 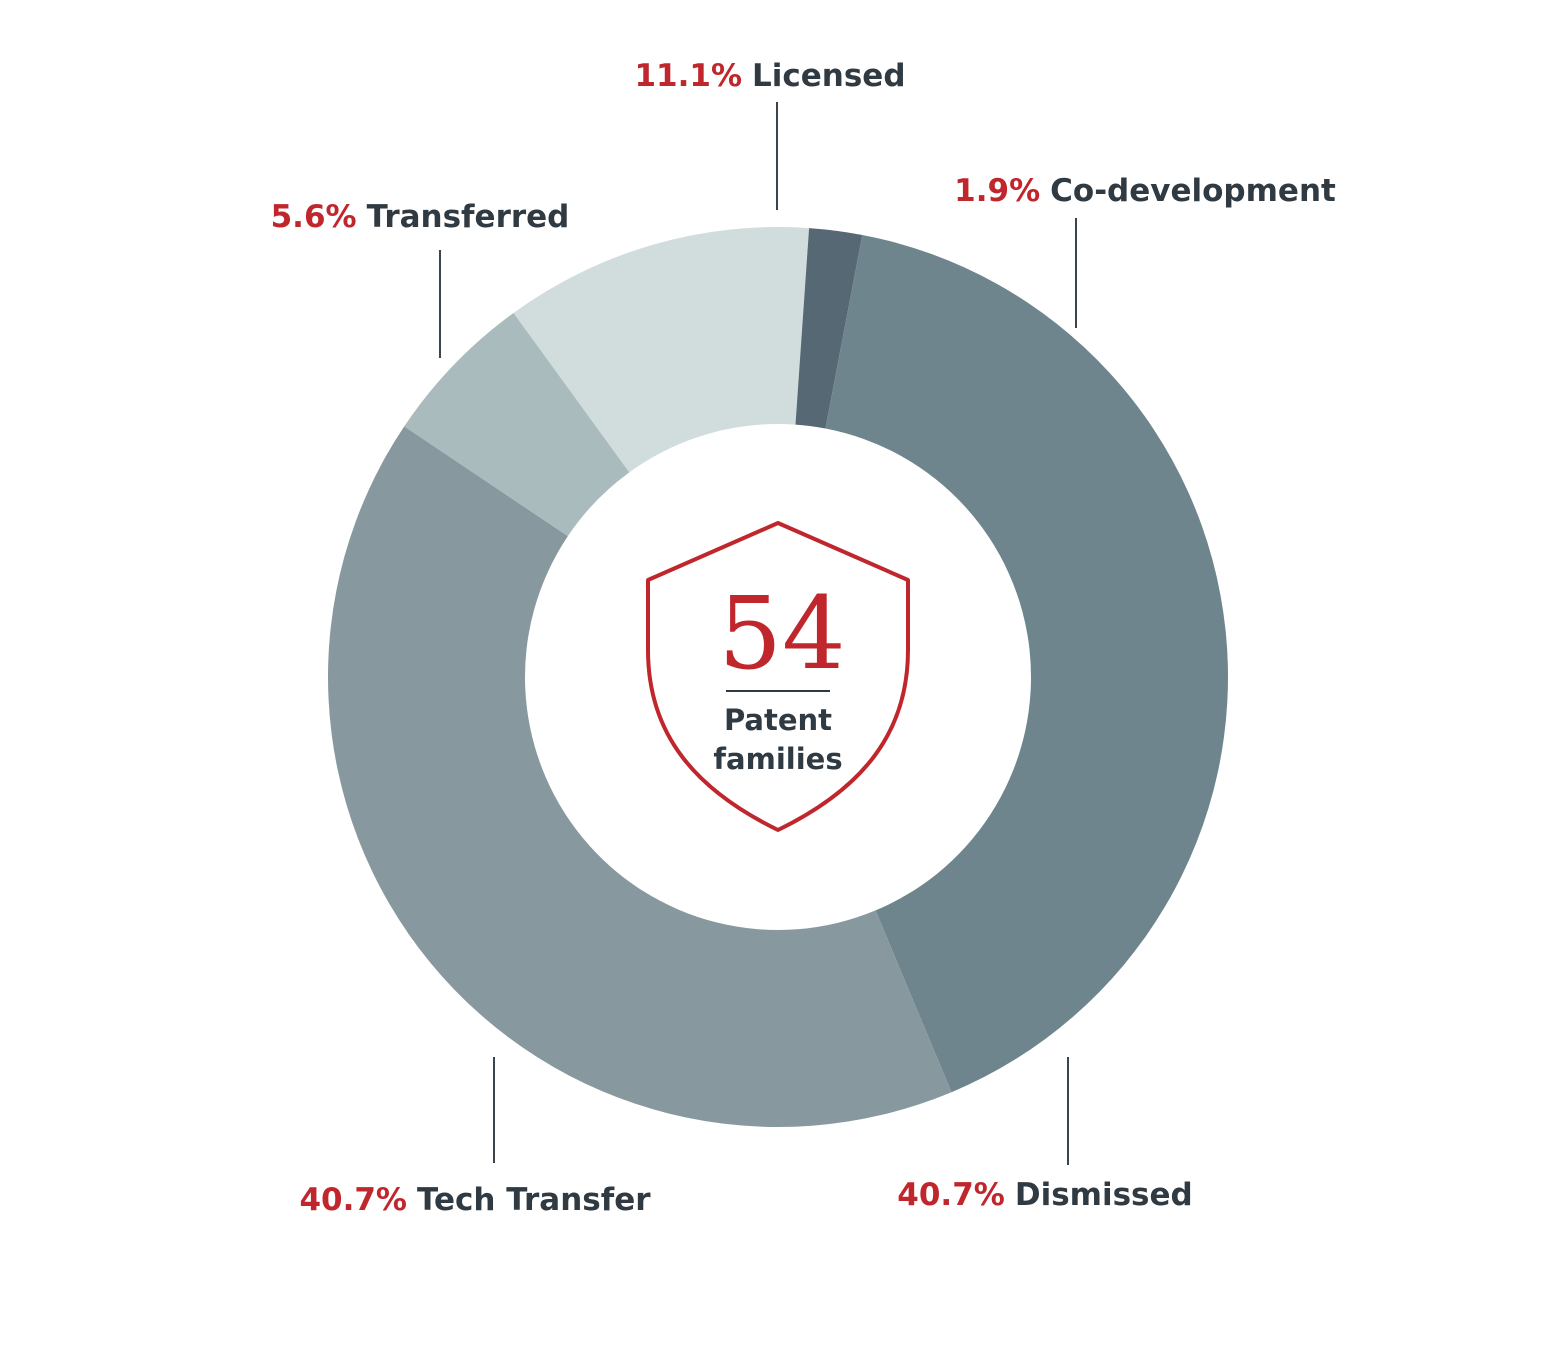 What do you see at coordinates (777, 759) in the screenshot?
I see `center-label-line2: families` at bounding box center [777, 759].